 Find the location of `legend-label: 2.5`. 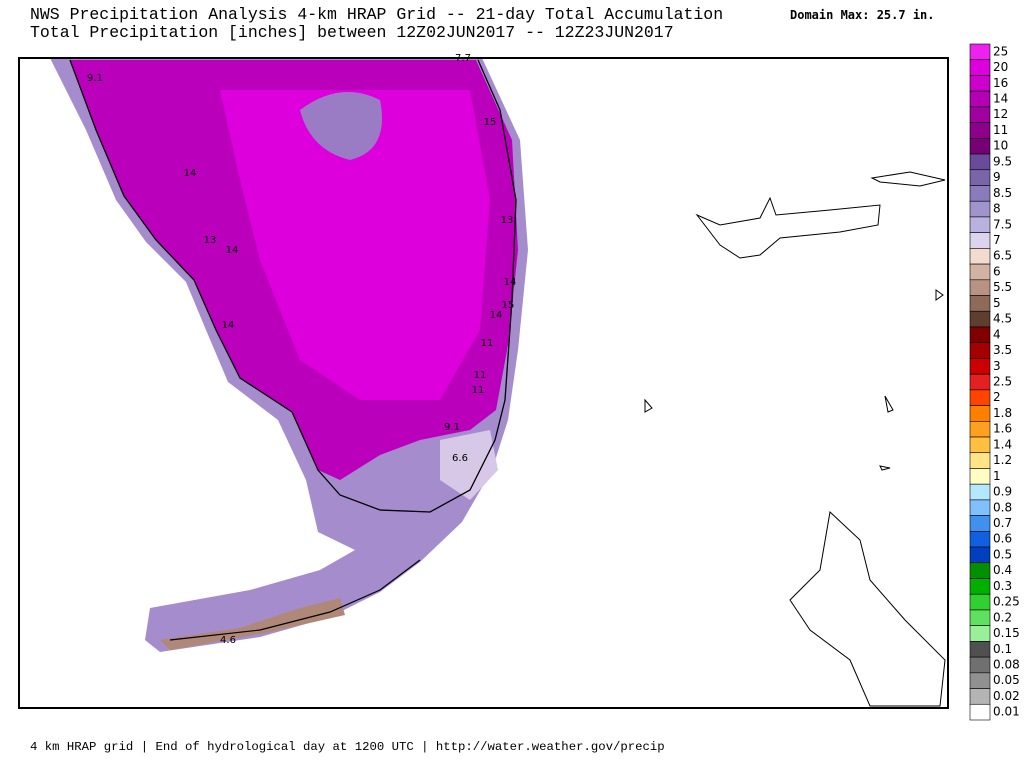

legend-label: 2.5 is located at coordinates (1002, 382).